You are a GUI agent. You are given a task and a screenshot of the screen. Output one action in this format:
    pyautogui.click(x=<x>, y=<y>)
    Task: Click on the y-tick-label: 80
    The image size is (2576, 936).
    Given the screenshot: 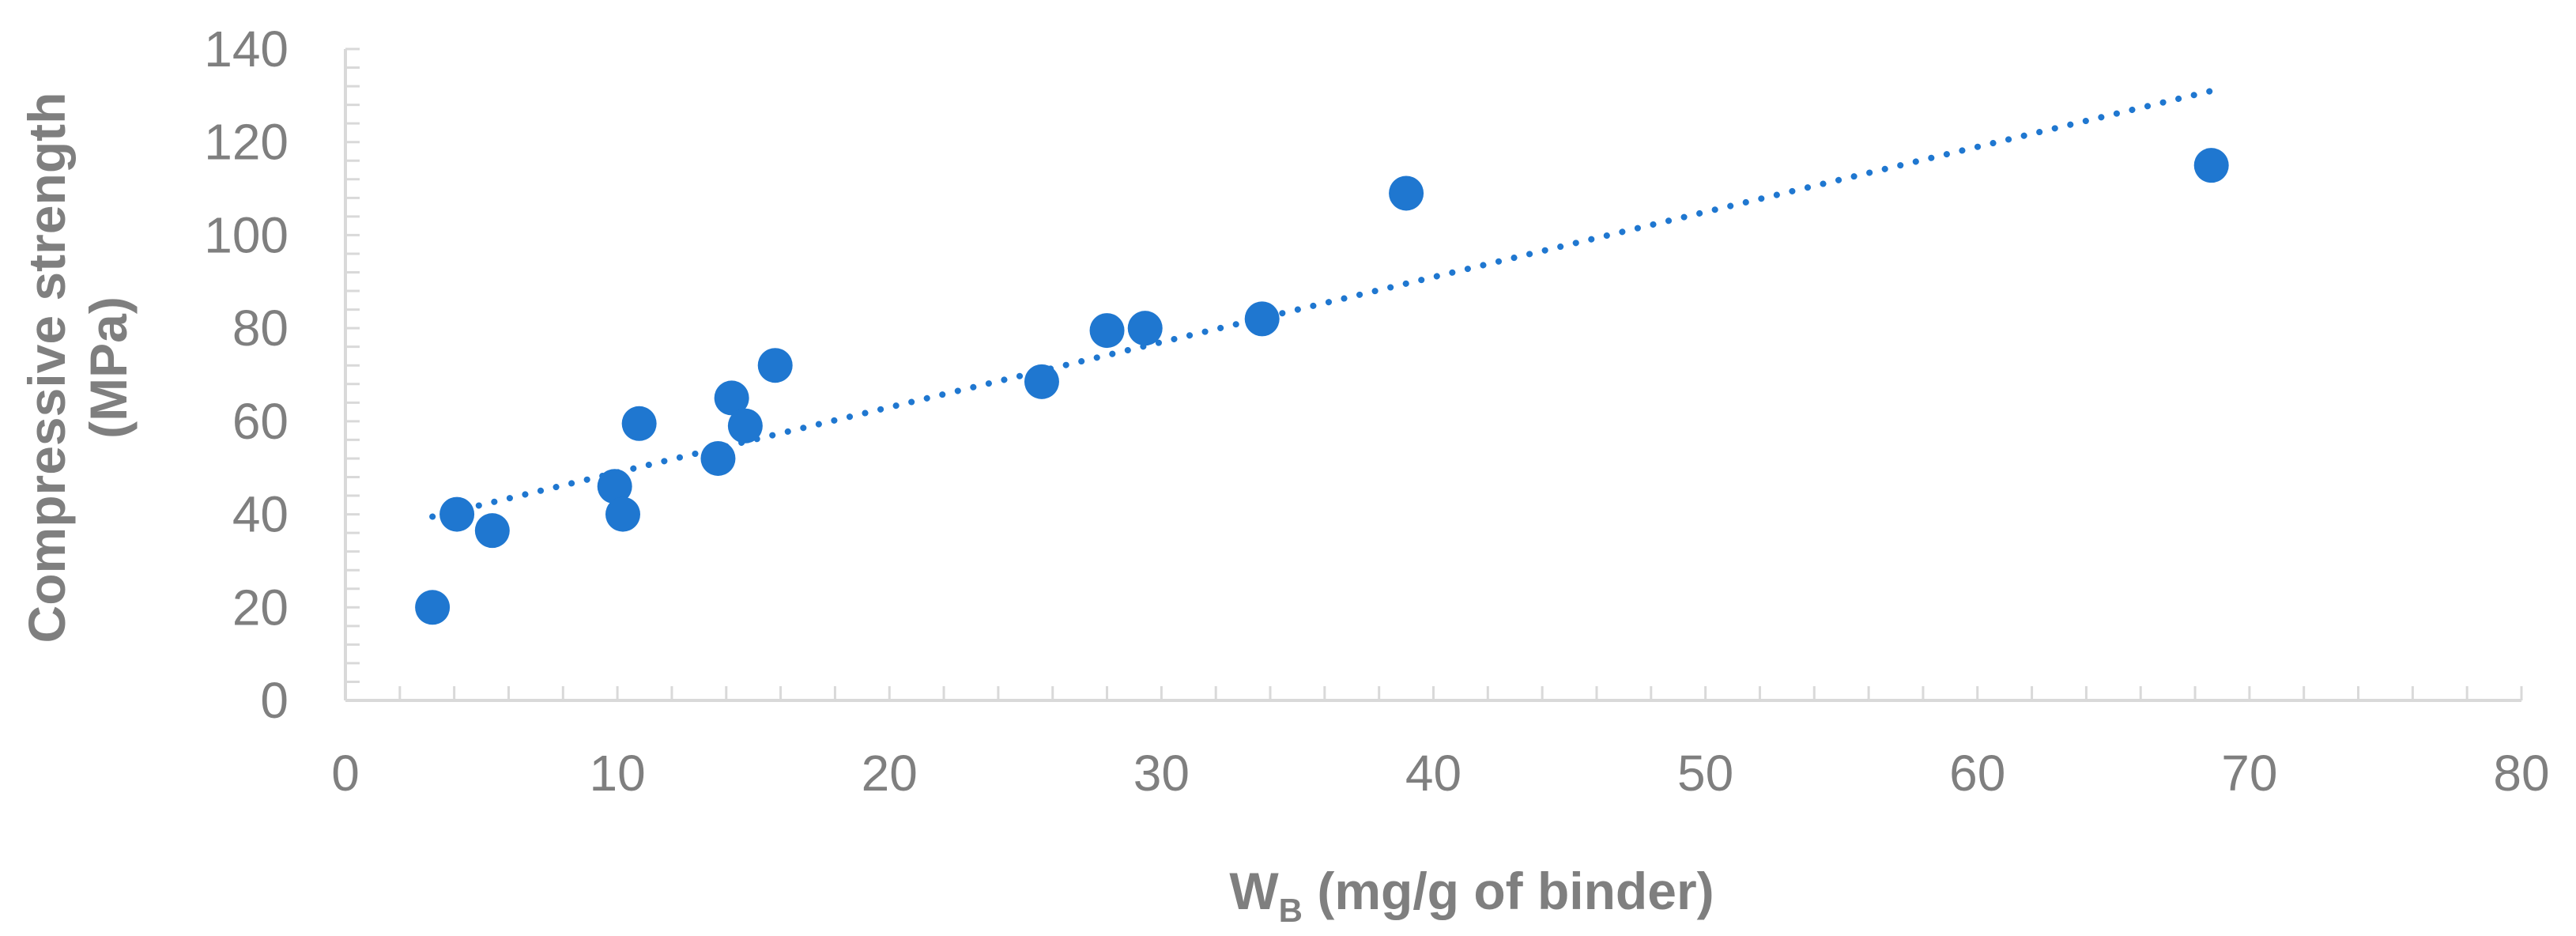 What is the action you would take?
    pyautogui.click(x=260, y=328)
    